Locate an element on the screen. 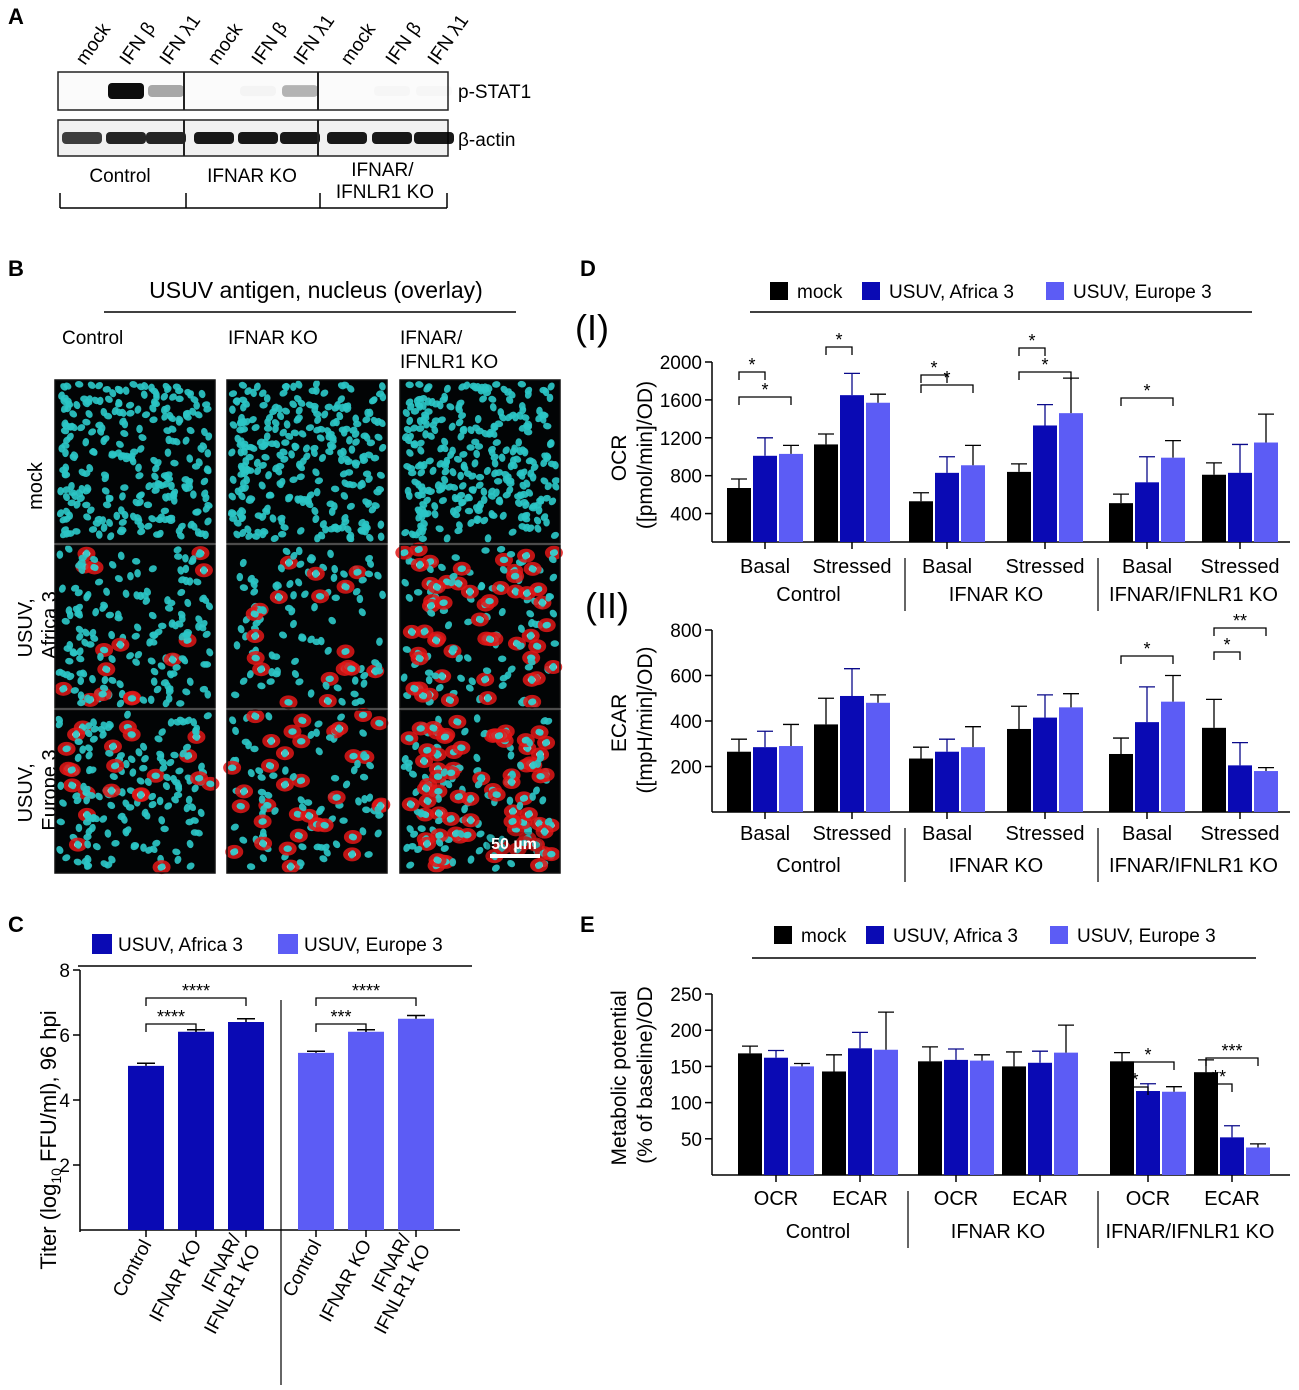  row-label-africa-line1: USUV, is located at coordinates (26, 627).